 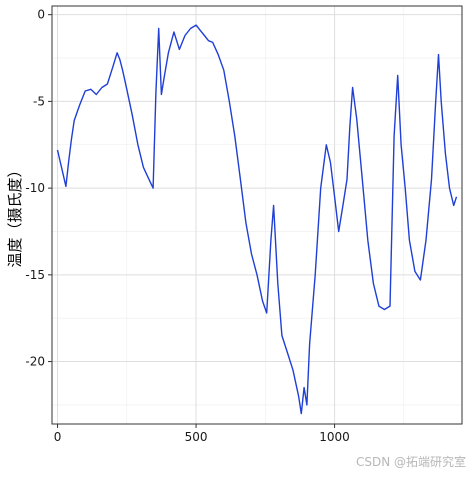 I want to click on y-tick-label: 0, so click(x=41, y=15).